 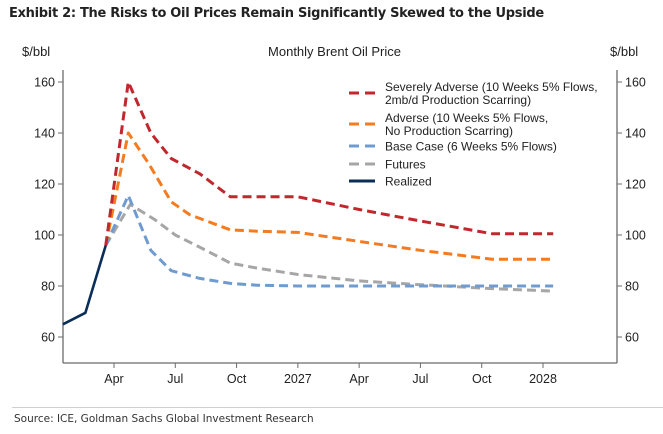 I want to click on y-tick-label-left: 100, so click(x=44, y=236).